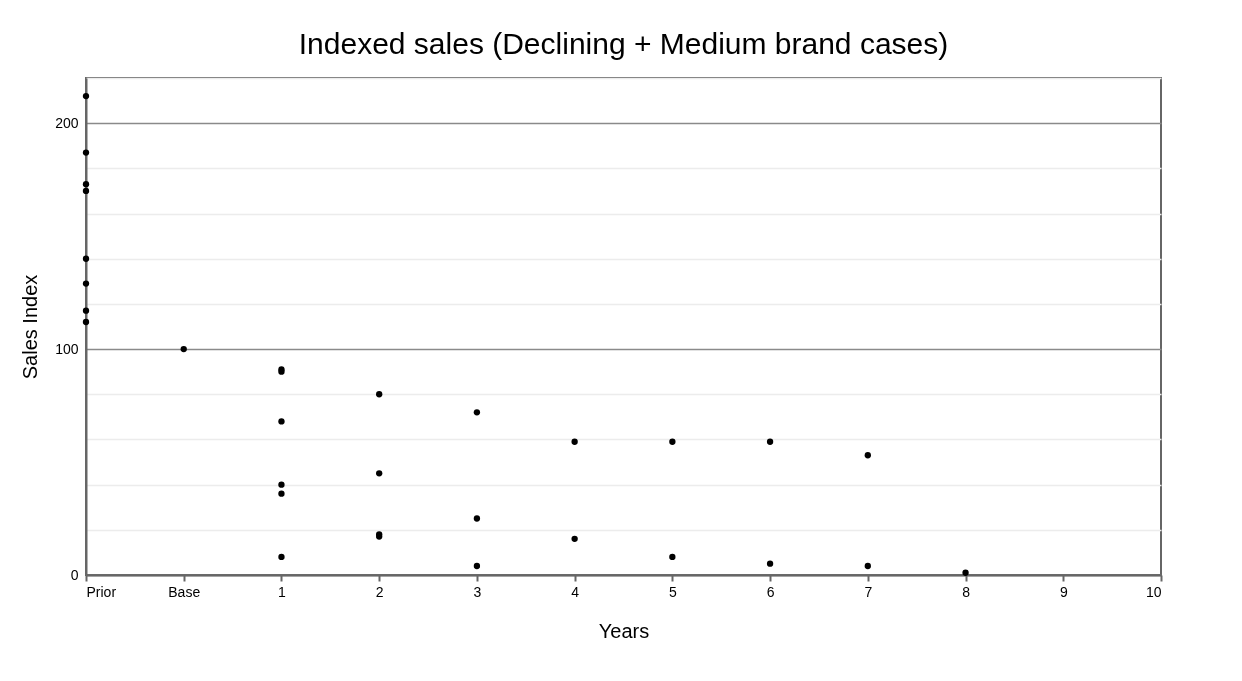 This screenshot has width=1242, height=681. What do you see at coordinates (624, 630) in the screenshot?
I see `x-axis-title: Years` at bounding box center [624, 630].